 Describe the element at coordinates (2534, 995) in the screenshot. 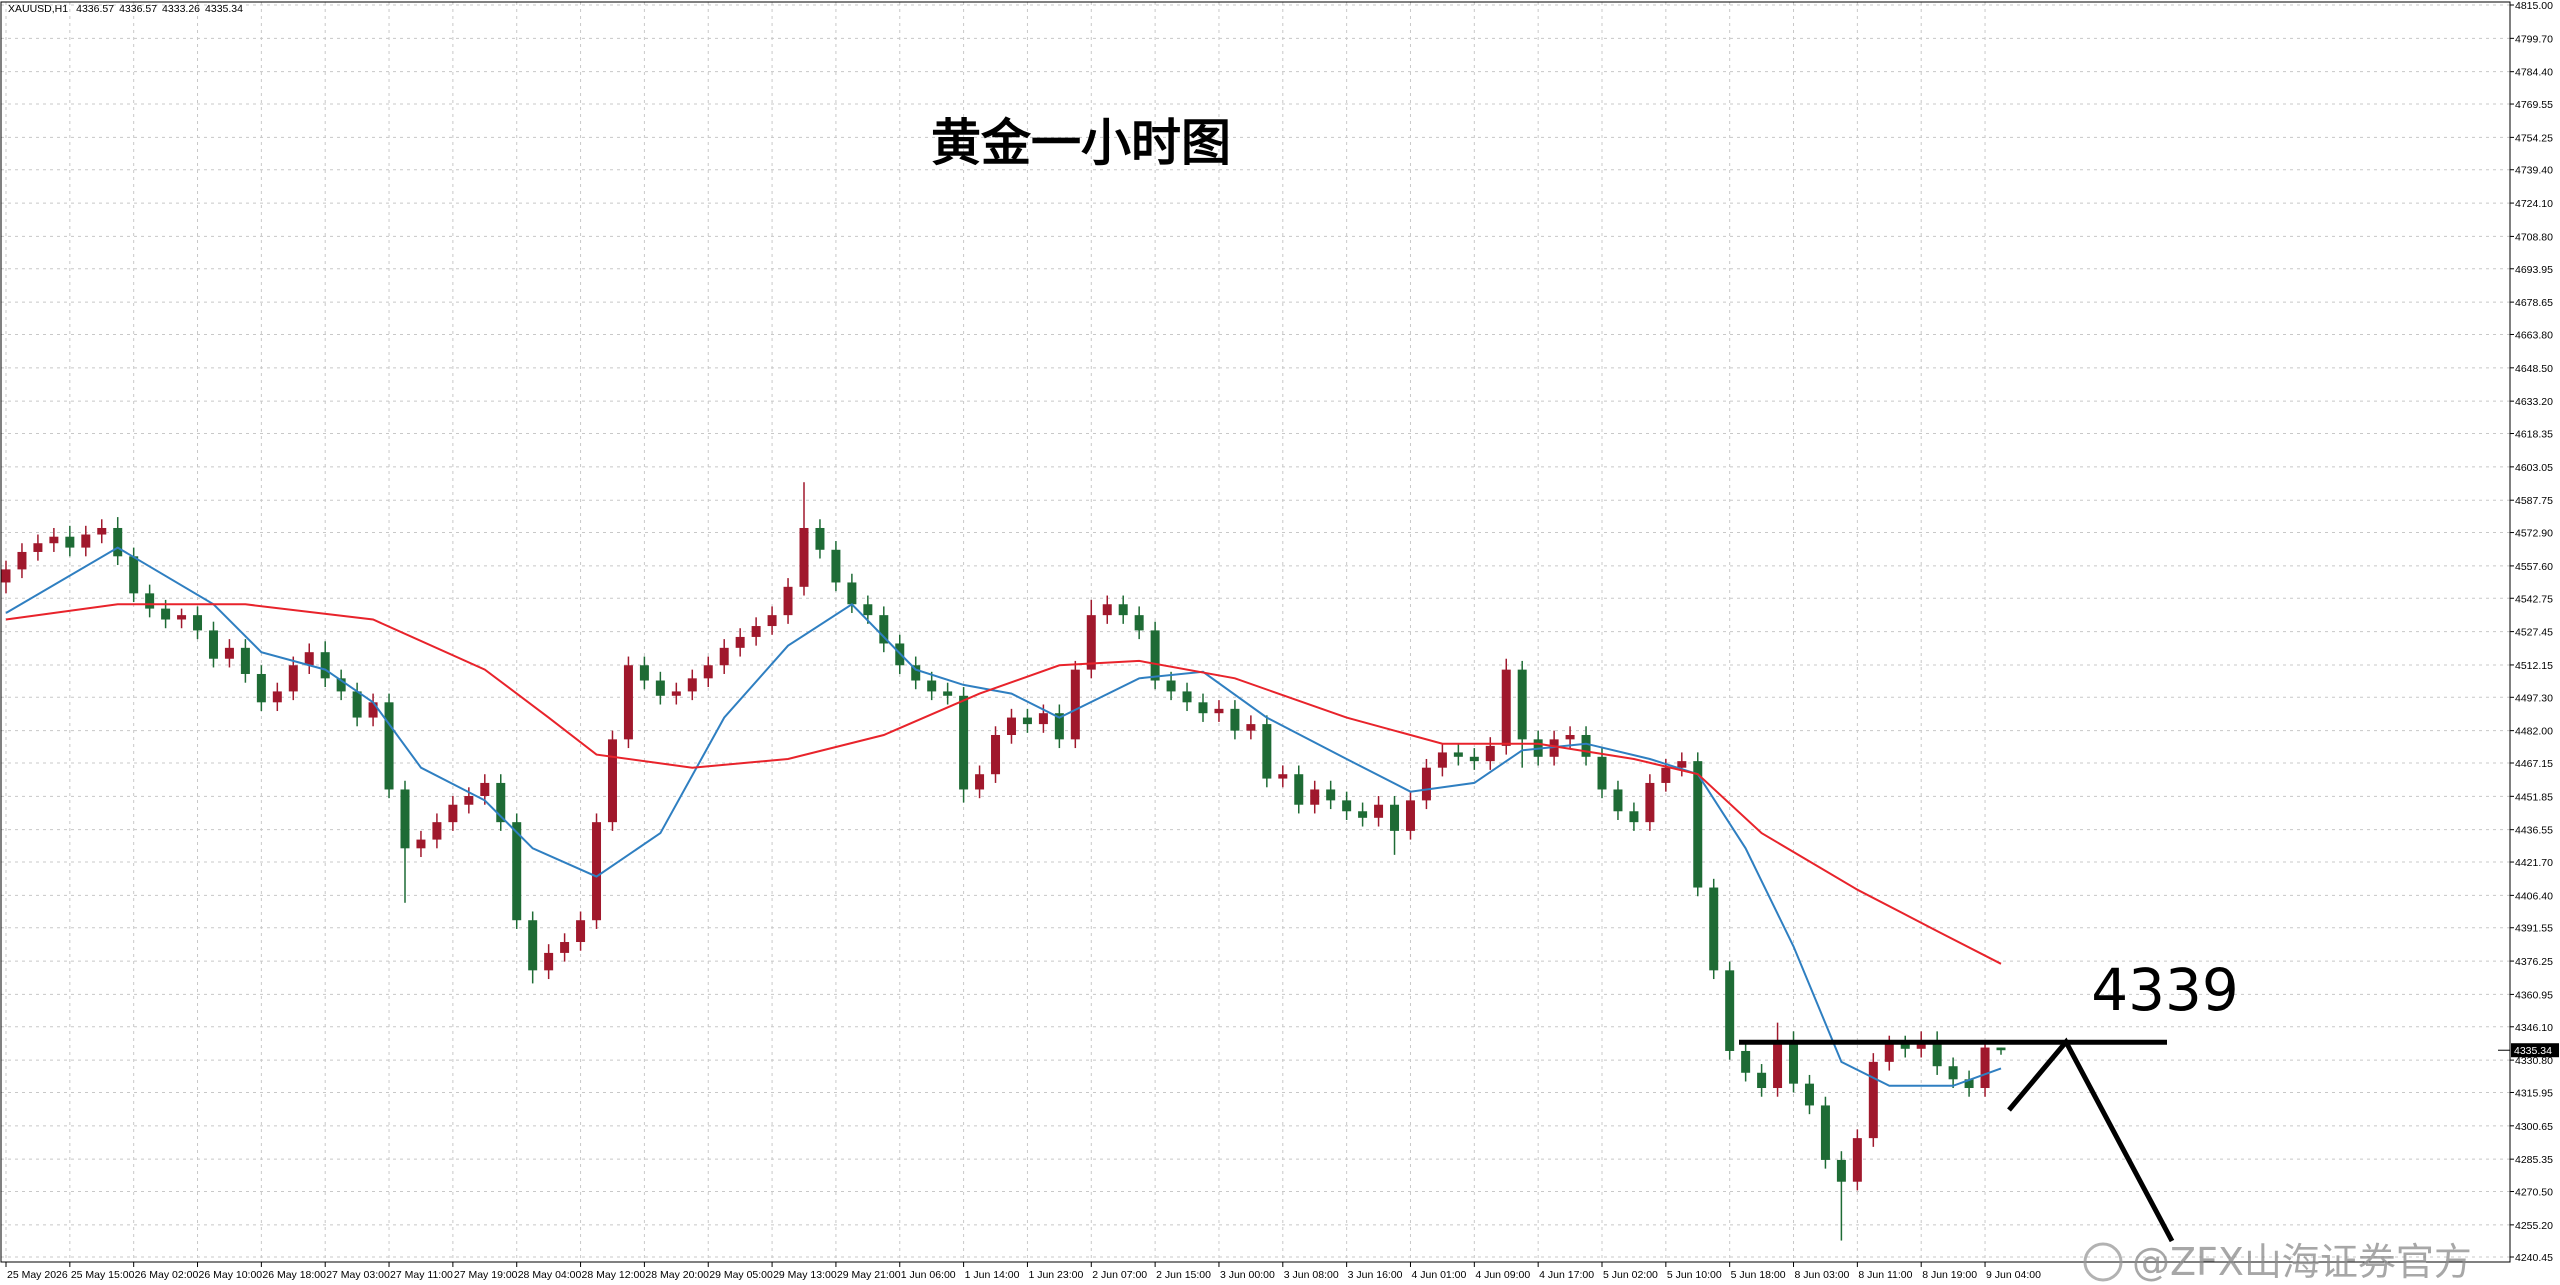

I see `y-tick-label: 4360.95` at that location.